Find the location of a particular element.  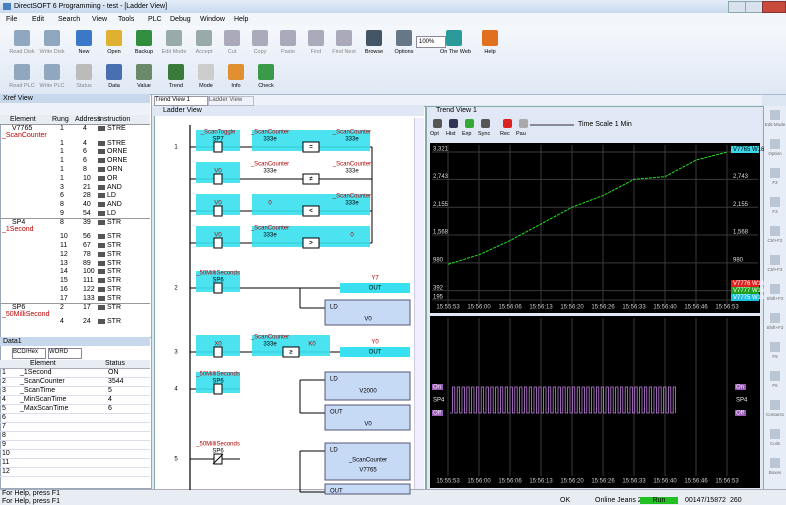

sidebar-label: F3 is located at coordinates (775, 211).